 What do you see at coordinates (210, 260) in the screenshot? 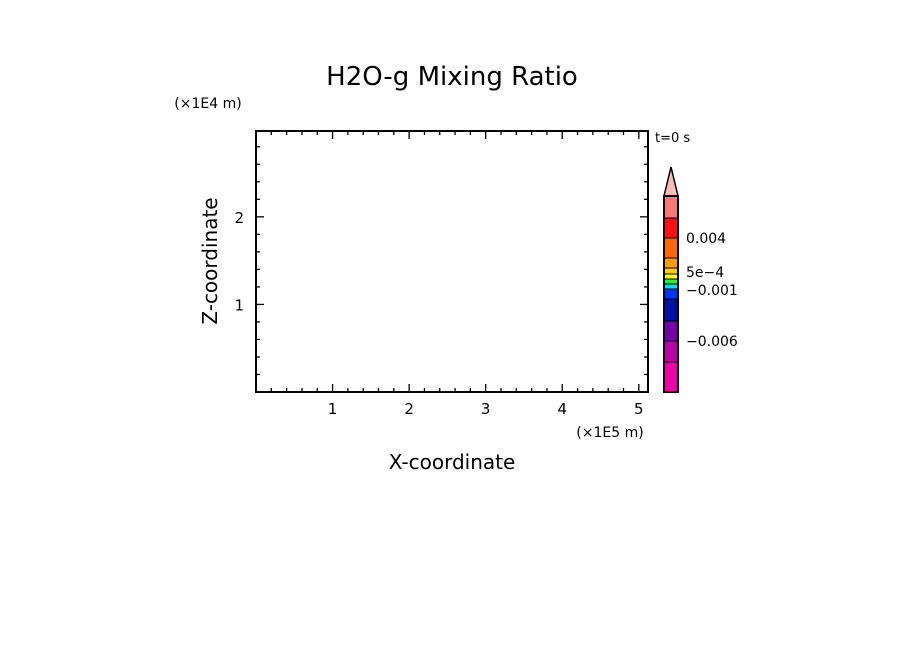
I see `y-axis-label: Z-coordinate` at bounding box center [210, 260].